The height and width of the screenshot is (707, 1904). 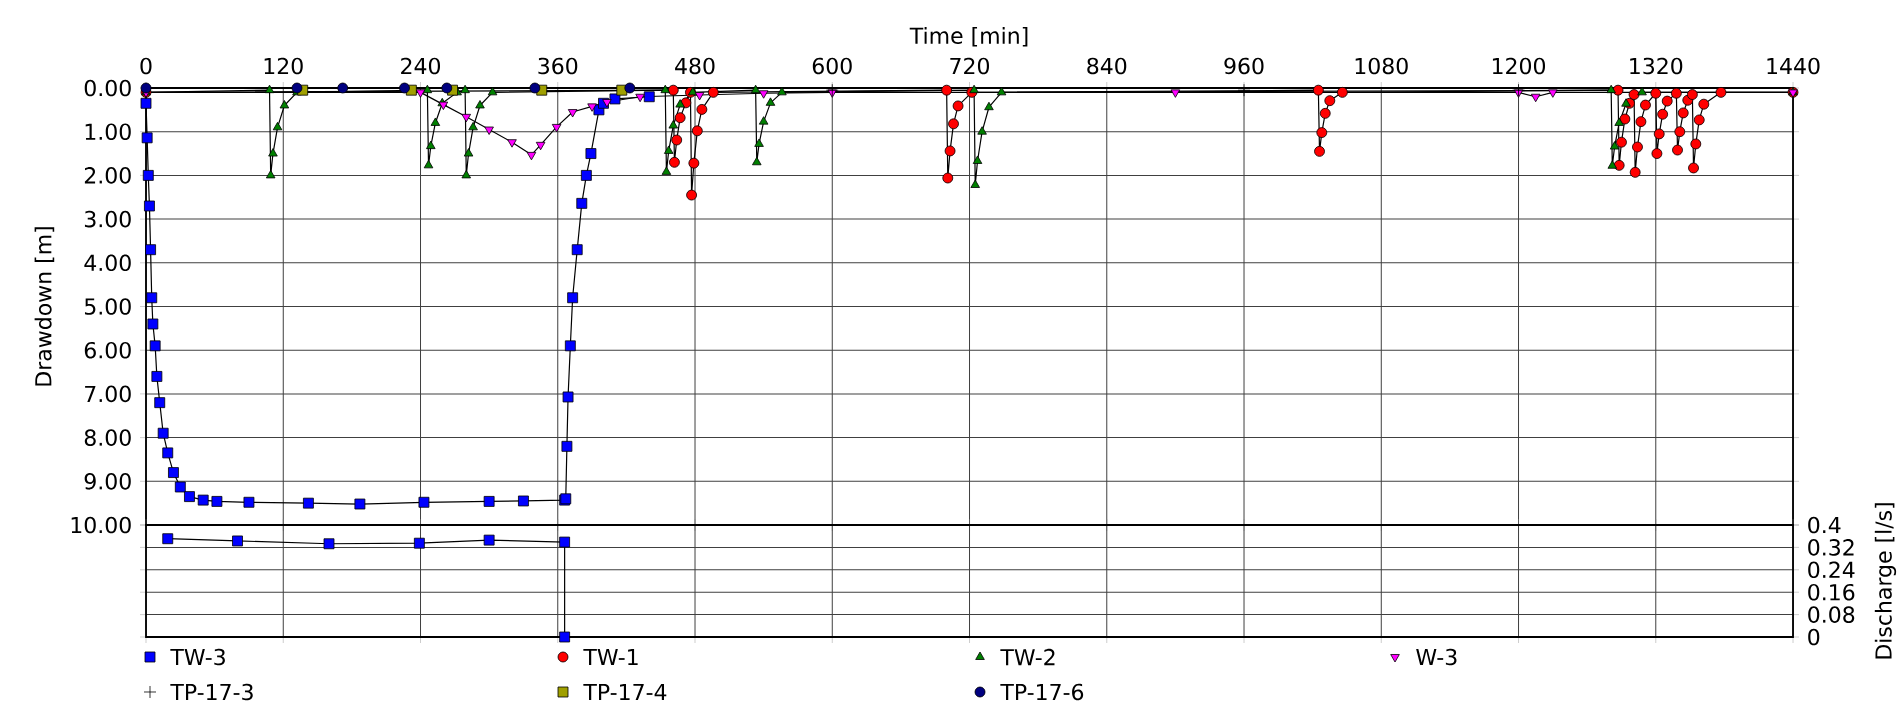 What do you see at coordinates (197, 657) in the screenshot?
I see `legend-label: TW-3` at bounding box center [197, 657].